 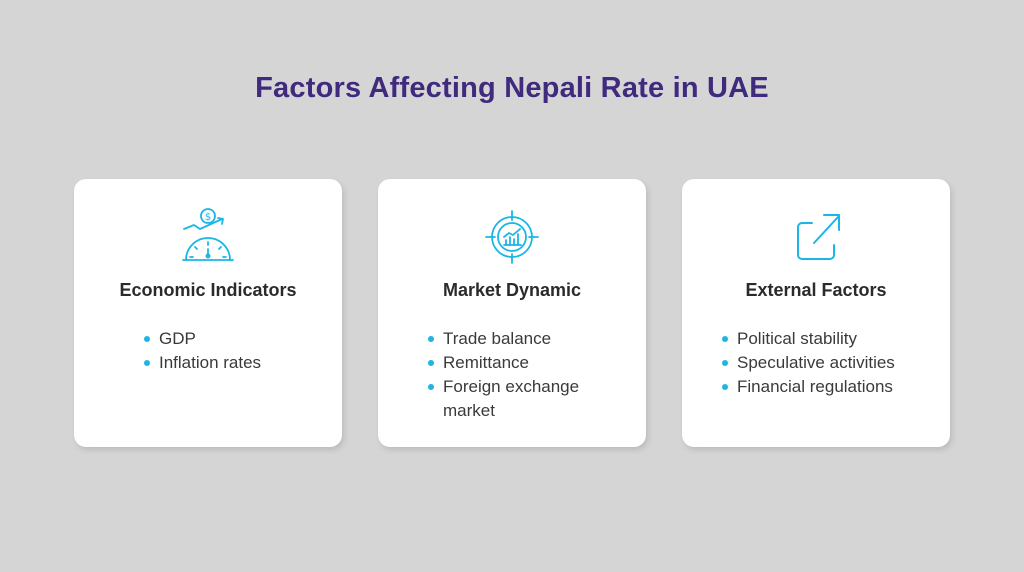 What do you see at coordinates (512, 237) in the screenshot?
I see `target-chart-icon` at bounding box center [512, 237].